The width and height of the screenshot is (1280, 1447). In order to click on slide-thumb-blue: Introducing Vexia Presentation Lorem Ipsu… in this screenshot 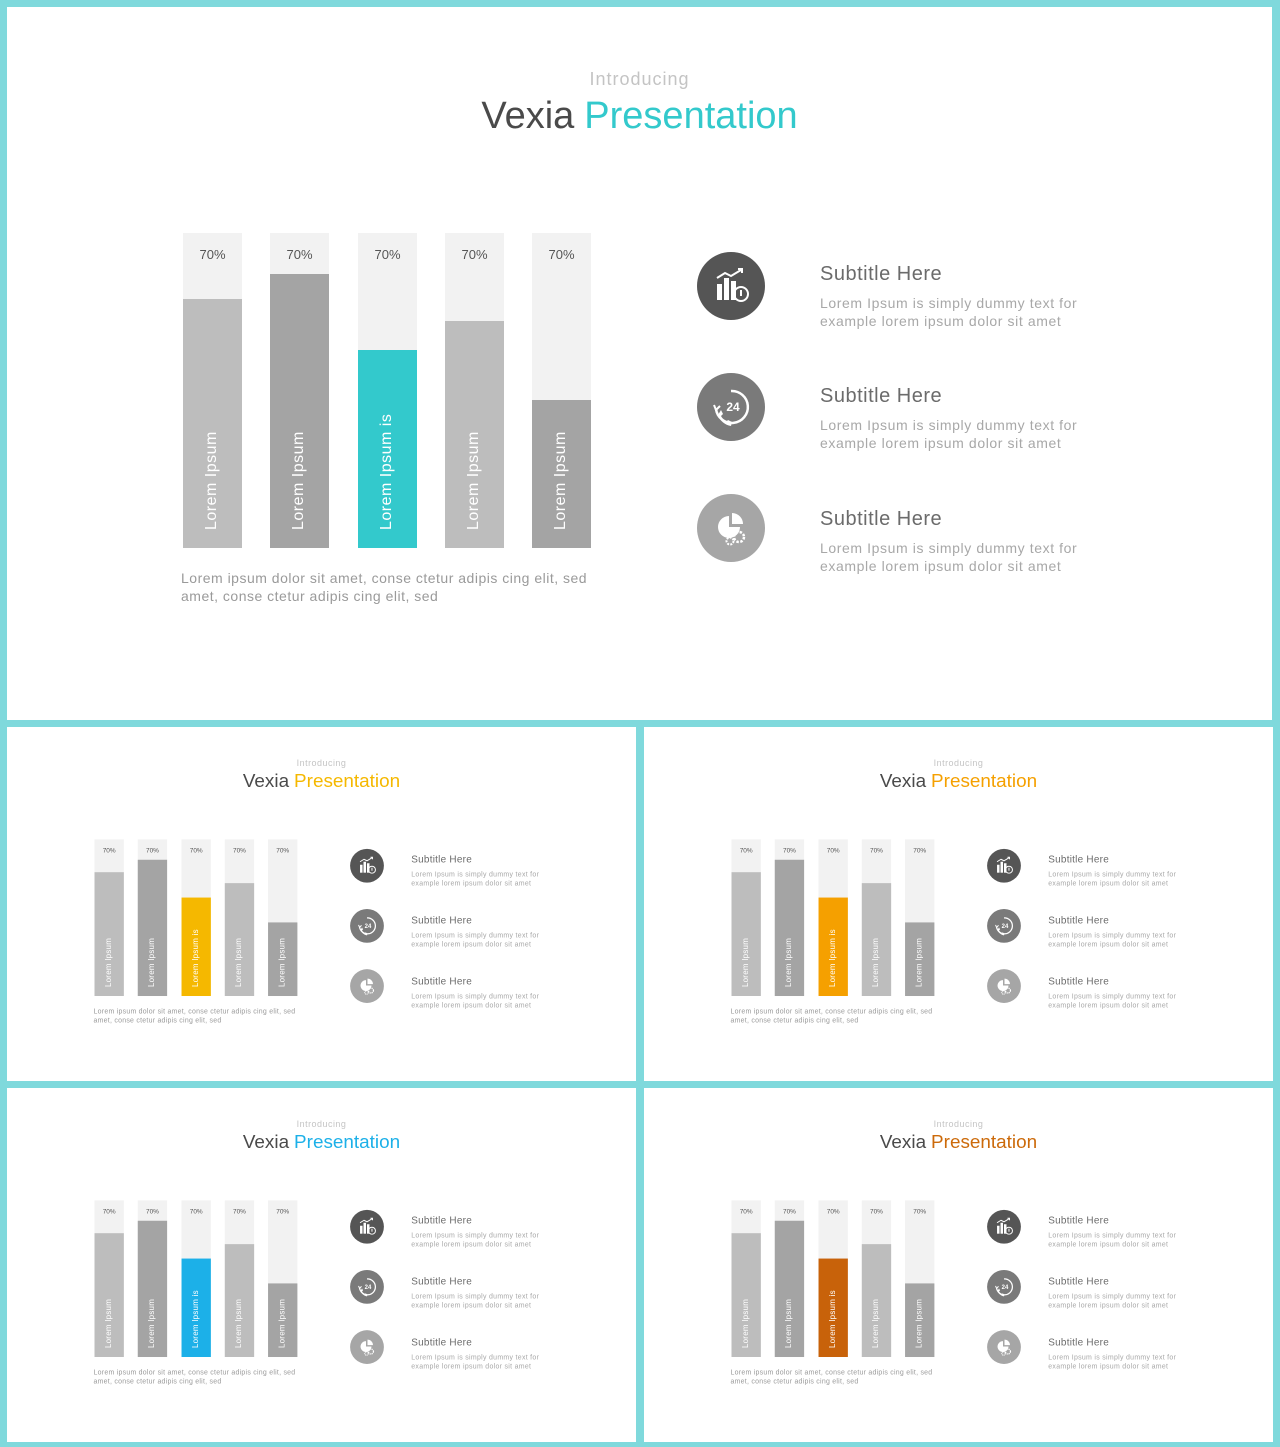, I will do `click(321, 1265)`.